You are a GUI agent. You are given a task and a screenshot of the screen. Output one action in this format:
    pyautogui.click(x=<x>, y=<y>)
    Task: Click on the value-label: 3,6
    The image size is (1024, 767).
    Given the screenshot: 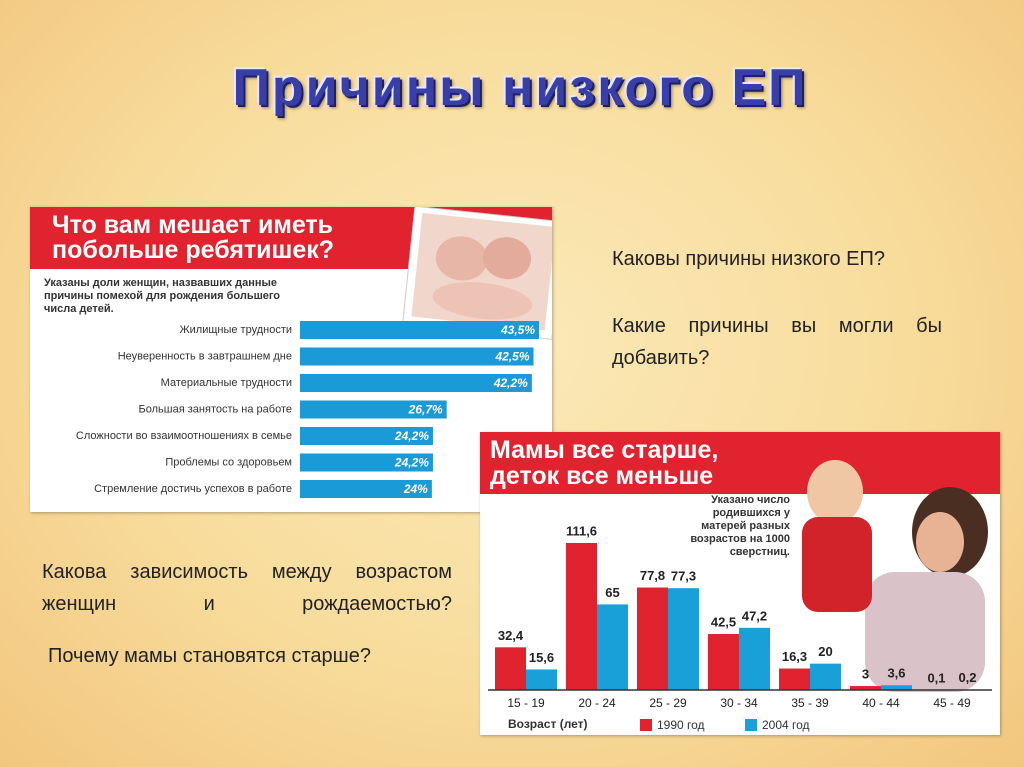 What is the action you would take?
    pyautogui.click(x=896, y=673)
    